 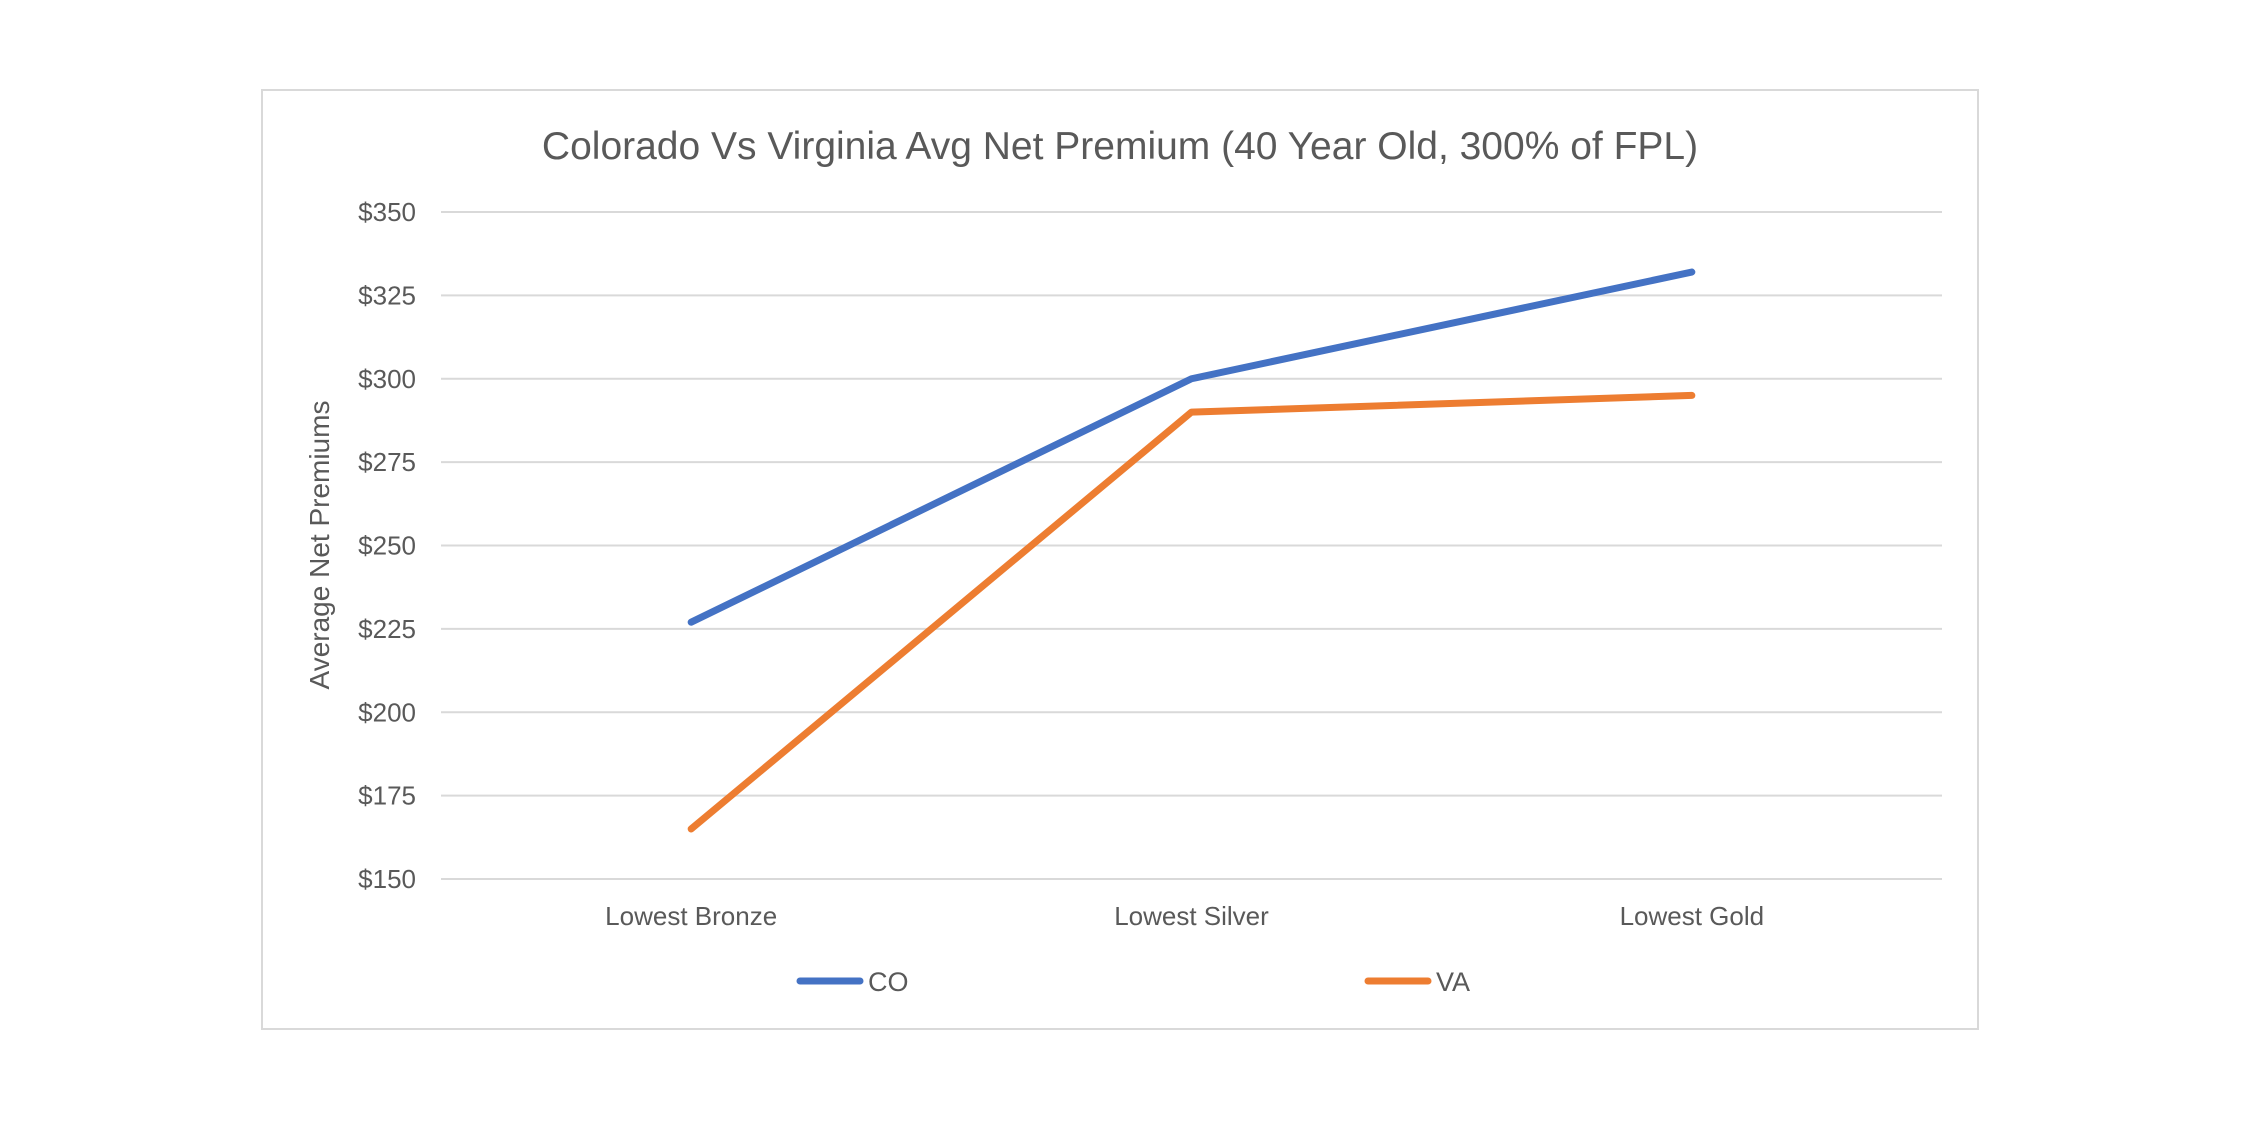 What do you see at coordinates (387, 629) in the screenshot?
I see `y-tick-label: $225` at bounding box center [387, 629].